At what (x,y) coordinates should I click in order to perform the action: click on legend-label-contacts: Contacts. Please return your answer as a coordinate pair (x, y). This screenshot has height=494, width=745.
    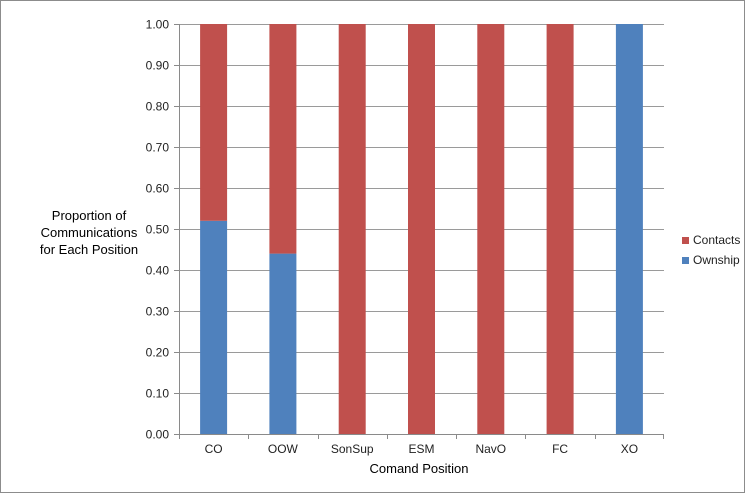
    Looking at the image, I should click on (716, 240).